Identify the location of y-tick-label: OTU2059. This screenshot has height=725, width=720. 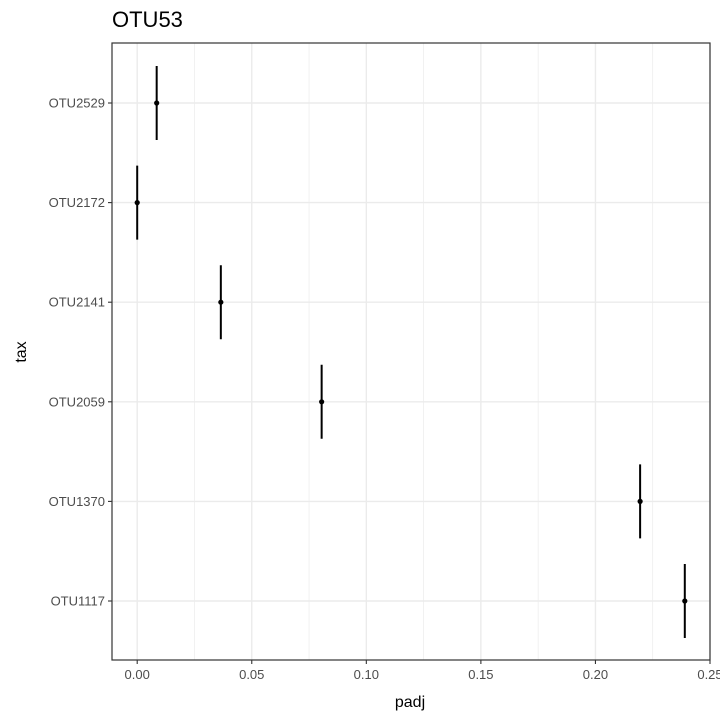
(77, 401).